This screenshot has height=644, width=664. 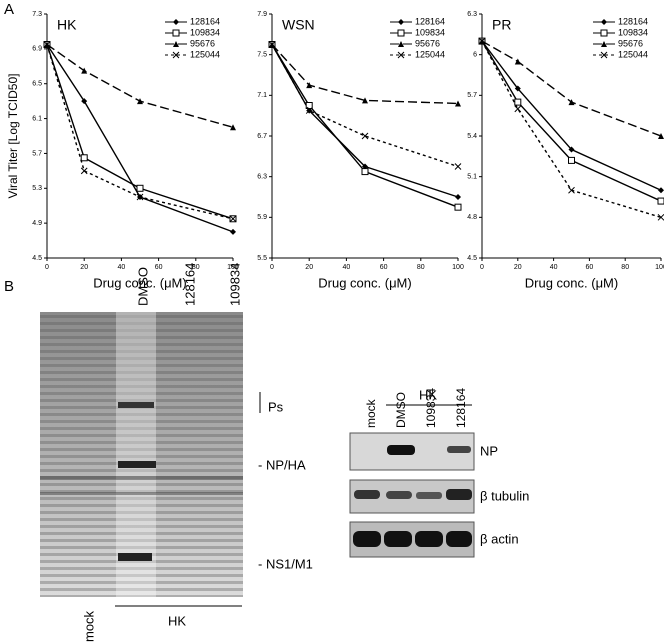 What do you see at coordinates (298, 25) in the screenshot?
I see `chart-title: WSN` at bounding box center [298, 25].